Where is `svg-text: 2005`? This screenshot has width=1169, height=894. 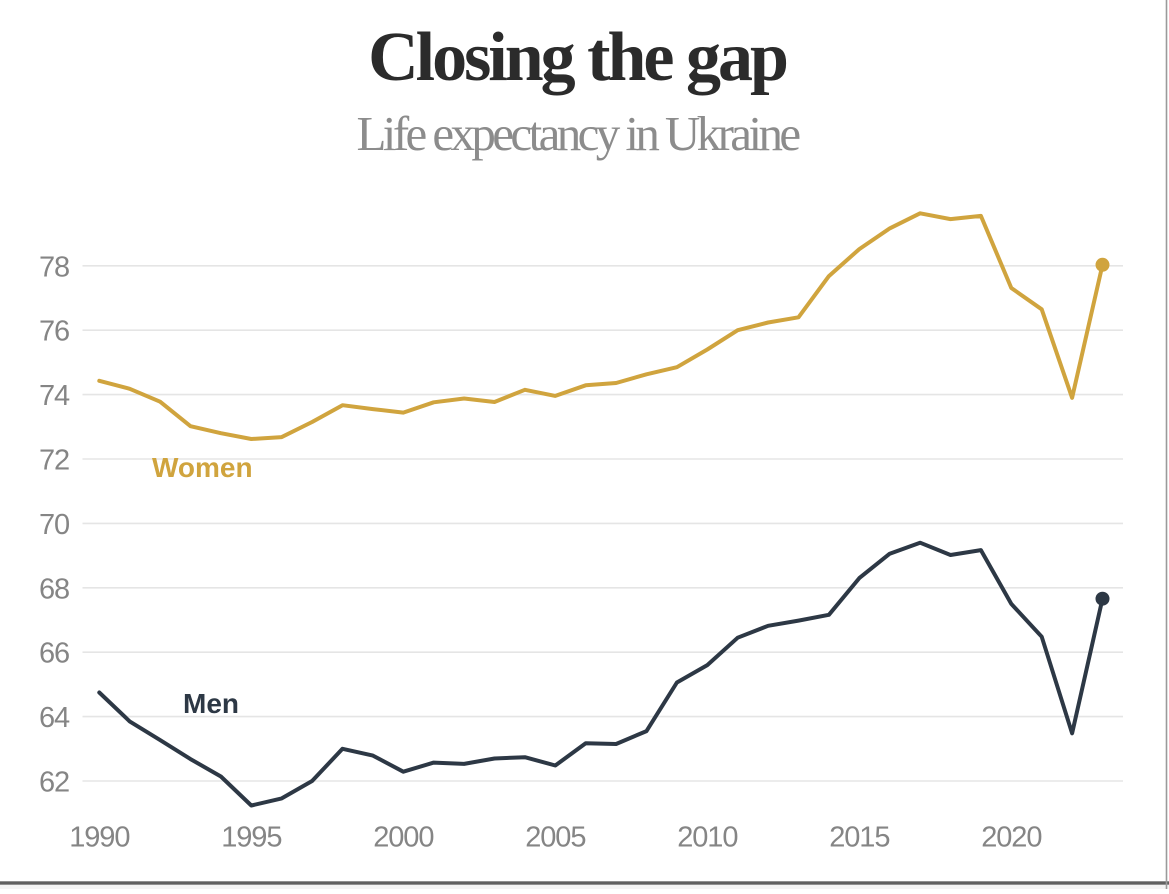
svg-text: 2005 is located at coordinates (555, 838).